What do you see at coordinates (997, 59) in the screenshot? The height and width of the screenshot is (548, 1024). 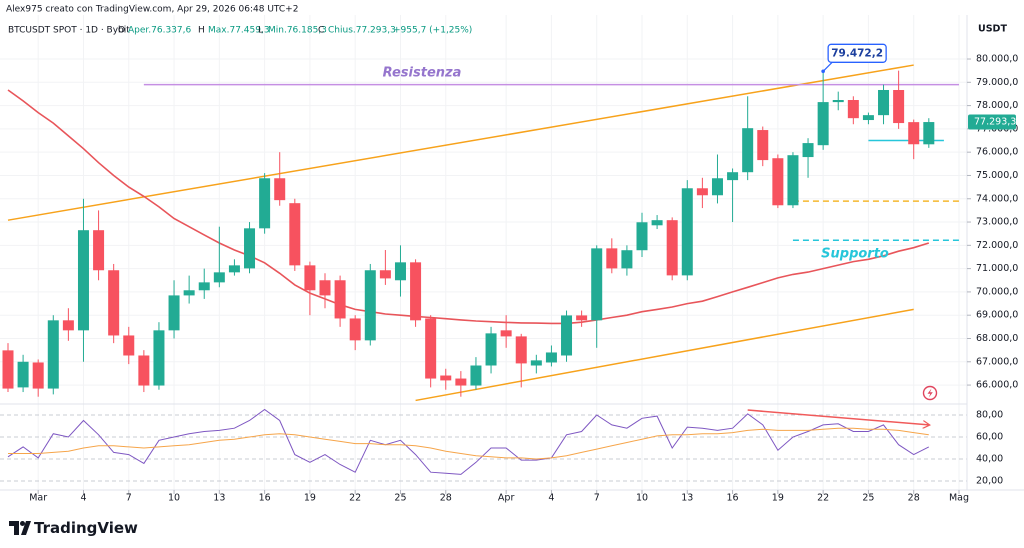 I see `y-tick-label: 80.000,0` at bounding box center [997, 59].